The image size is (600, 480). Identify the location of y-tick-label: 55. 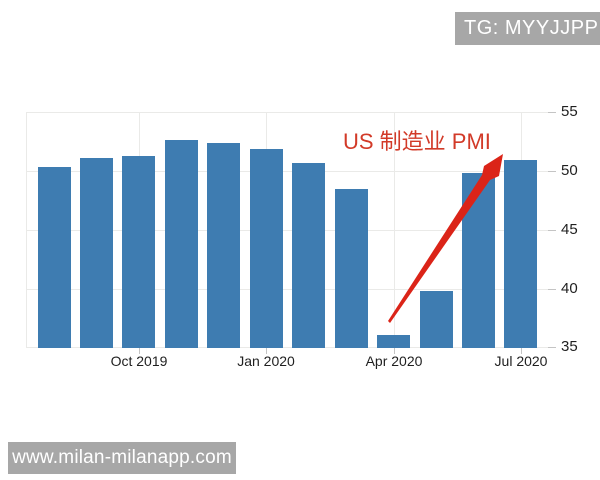
(569, 111).